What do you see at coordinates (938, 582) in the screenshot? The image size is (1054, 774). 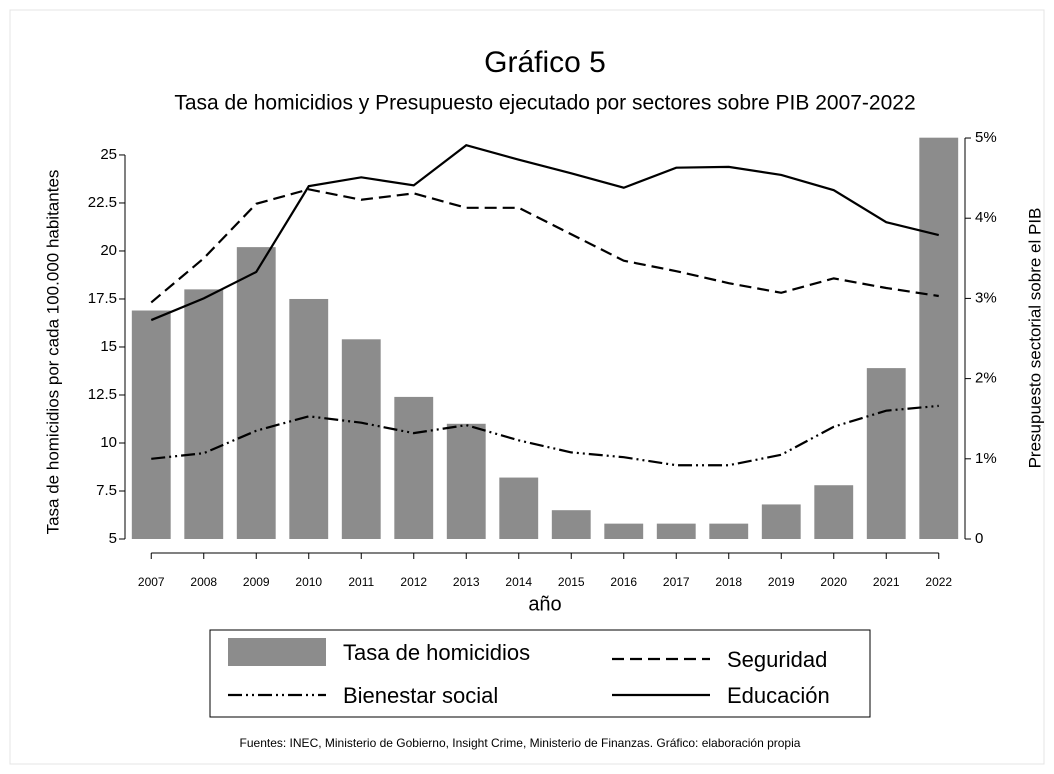 I see `x-tick-label: 2022` at bounding box center [938, 582].